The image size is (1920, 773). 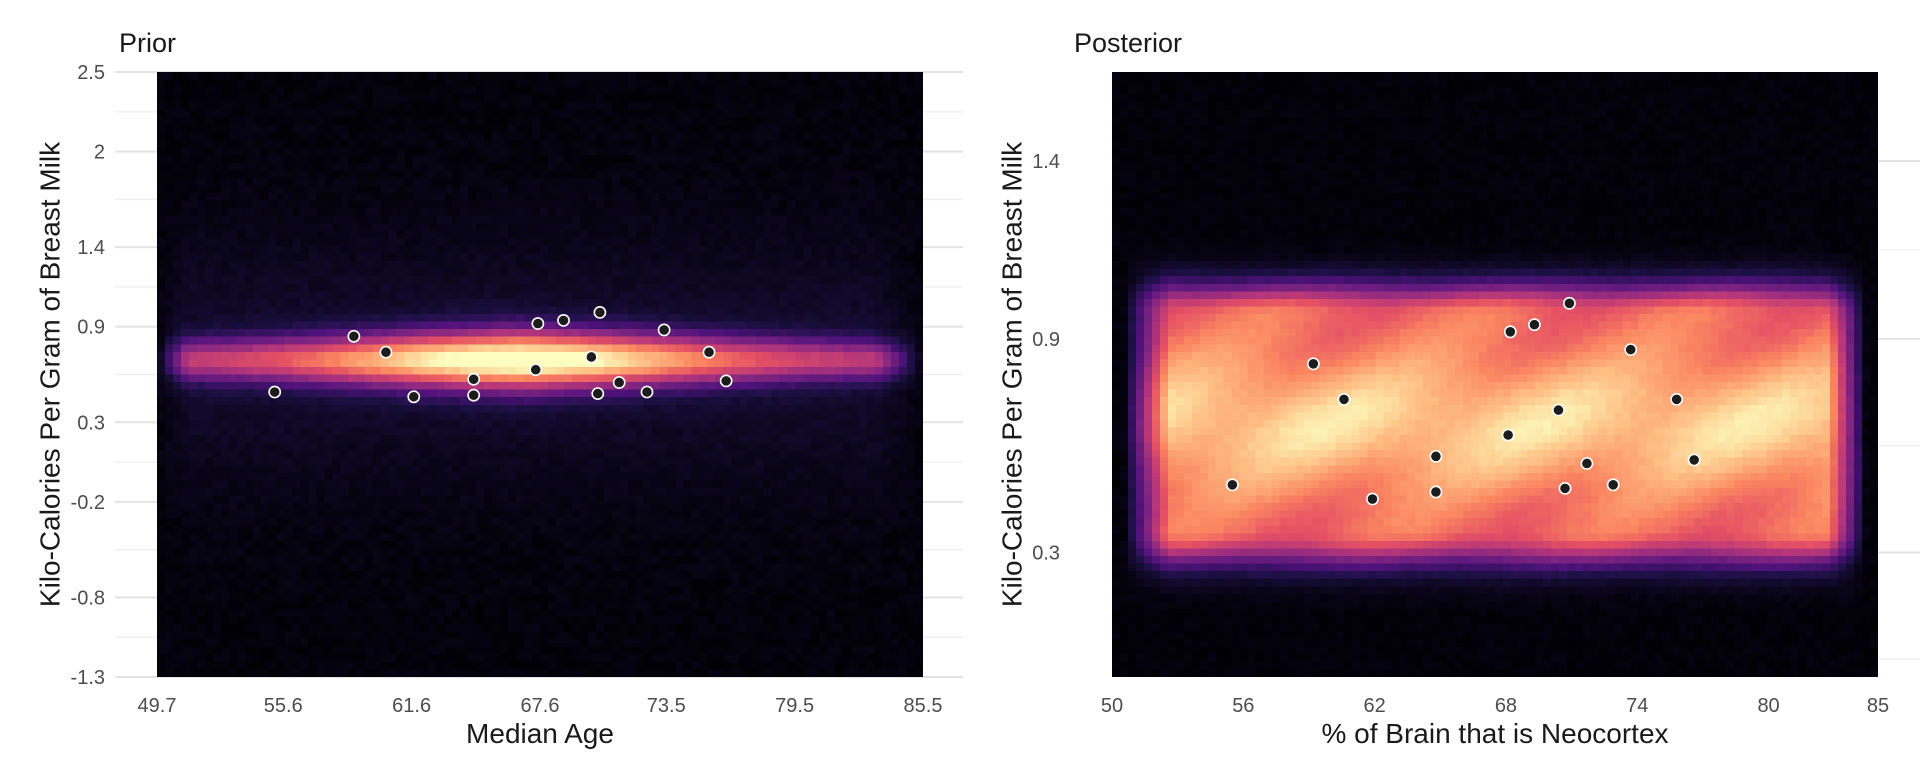 What do you see at coordinates (411, 706) in the screenshot?
I see `x-tick-label: 61.6` at bounding box center [411, 706].